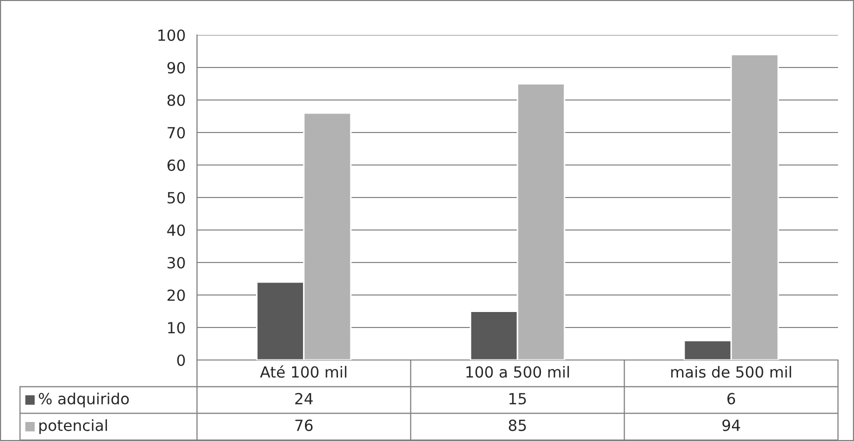  Describe the element at coordinates (303, 371) in the screenshot. I see `x-tick-label: Até 100 mil` at that location.